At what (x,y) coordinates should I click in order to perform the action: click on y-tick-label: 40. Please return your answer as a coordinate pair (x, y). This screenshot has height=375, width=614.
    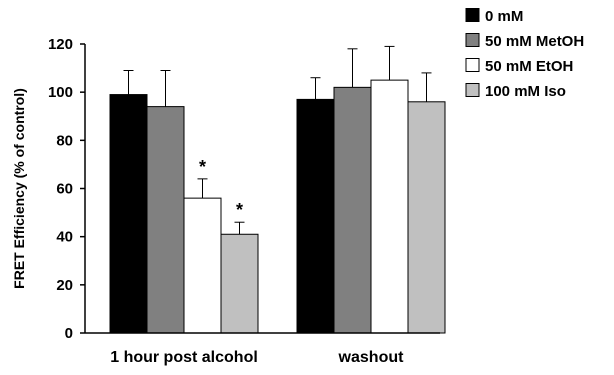
    Looking at the image, I should click on (64, 237).